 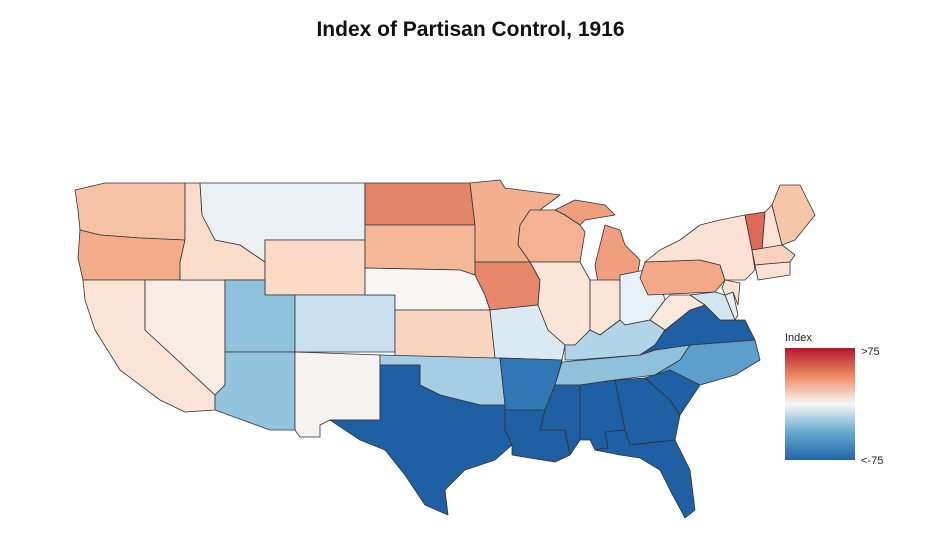 What do you see at coordinates (872, 461) in the screenshot?
I see `legend-min-label: <-75` at bounding box center [872, 461].